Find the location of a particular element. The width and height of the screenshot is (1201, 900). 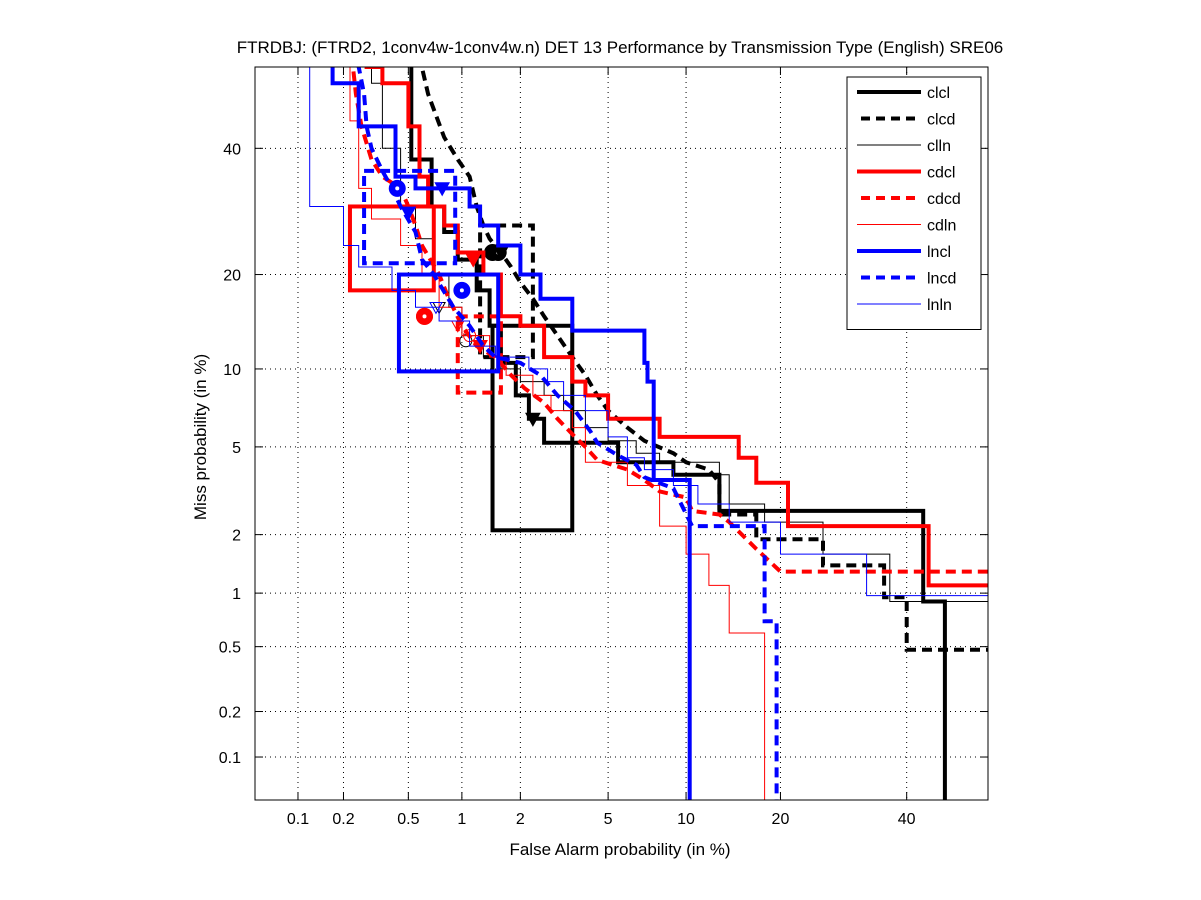

legend-label: clcl is located at coordinates (938, 93).